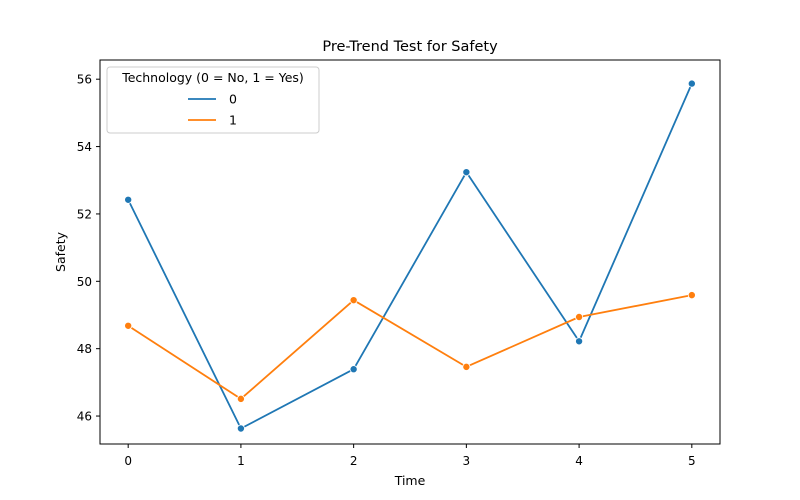 This screenshot has height=500, width=800. Describe the element at coordinates (84, 282) in the screenshot. I see `y-tick-label: 50` at that location.